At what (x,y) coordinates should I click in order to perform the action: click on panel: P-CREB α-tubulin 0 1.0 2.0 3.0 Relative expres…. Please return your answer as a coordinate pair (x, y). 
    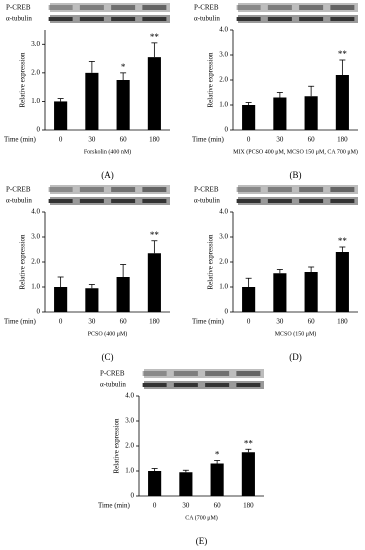
    Looking at the image, I should click on (87, 91).